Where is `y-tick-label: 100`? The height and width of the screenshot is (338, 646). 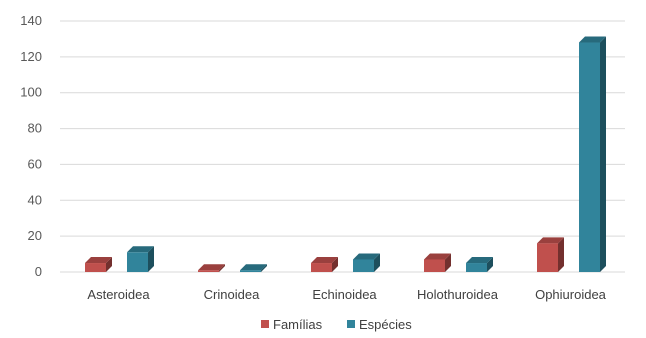
y-tick-label: 100 is located at coordinates (31, 92).